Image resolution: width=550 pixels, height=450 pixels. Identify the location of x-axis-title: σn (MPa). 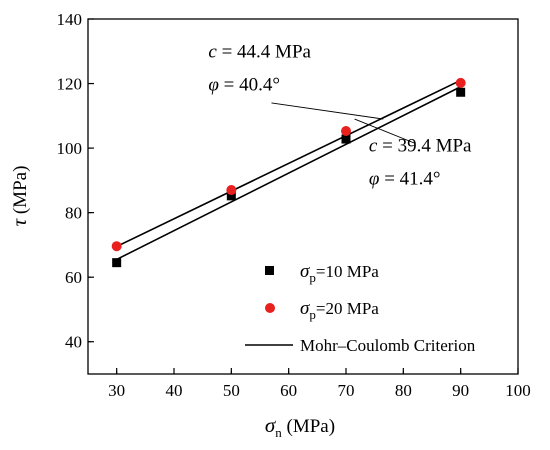
(300, 426).